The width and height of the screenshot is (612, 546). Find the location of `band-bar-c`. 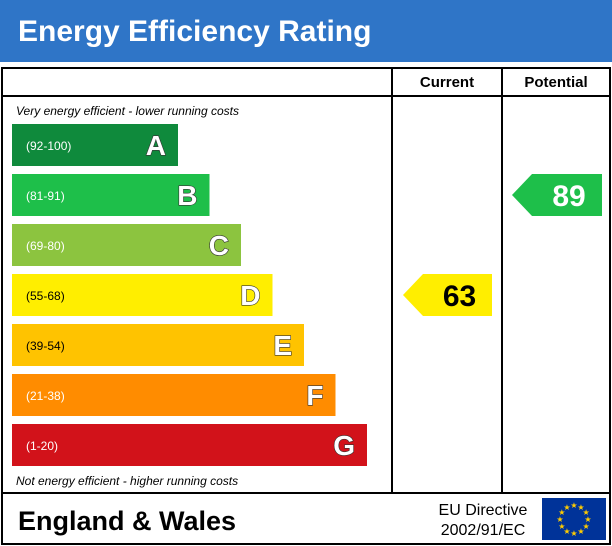

band-bar-c is located at coordinates (126, 245).